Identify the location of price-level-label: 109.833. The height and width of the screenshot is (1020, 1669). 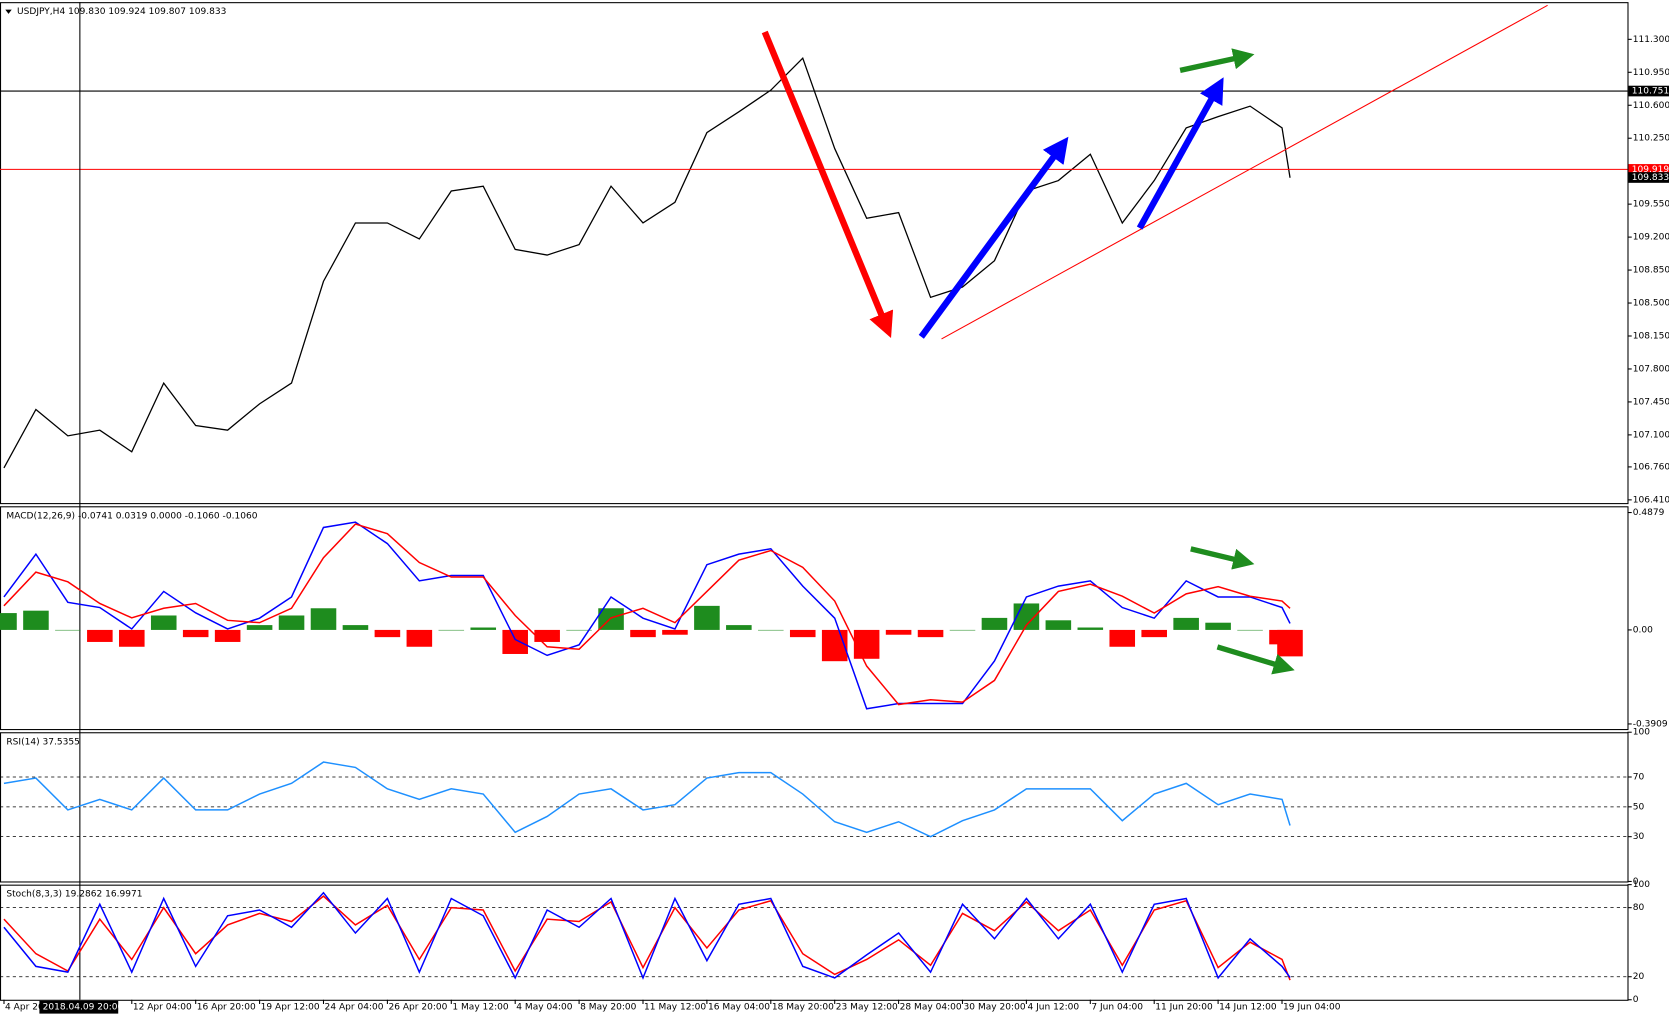
(1650, 178).